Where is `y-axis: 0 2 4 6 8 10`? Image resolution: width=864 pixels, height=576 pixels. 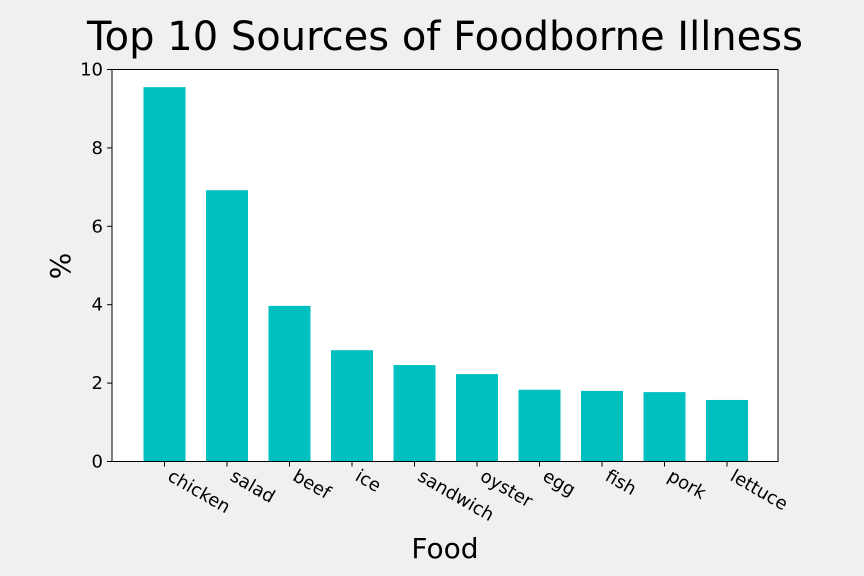
y-axis: 0 2 4 6 8 10 is located at coordinates (96, 266).